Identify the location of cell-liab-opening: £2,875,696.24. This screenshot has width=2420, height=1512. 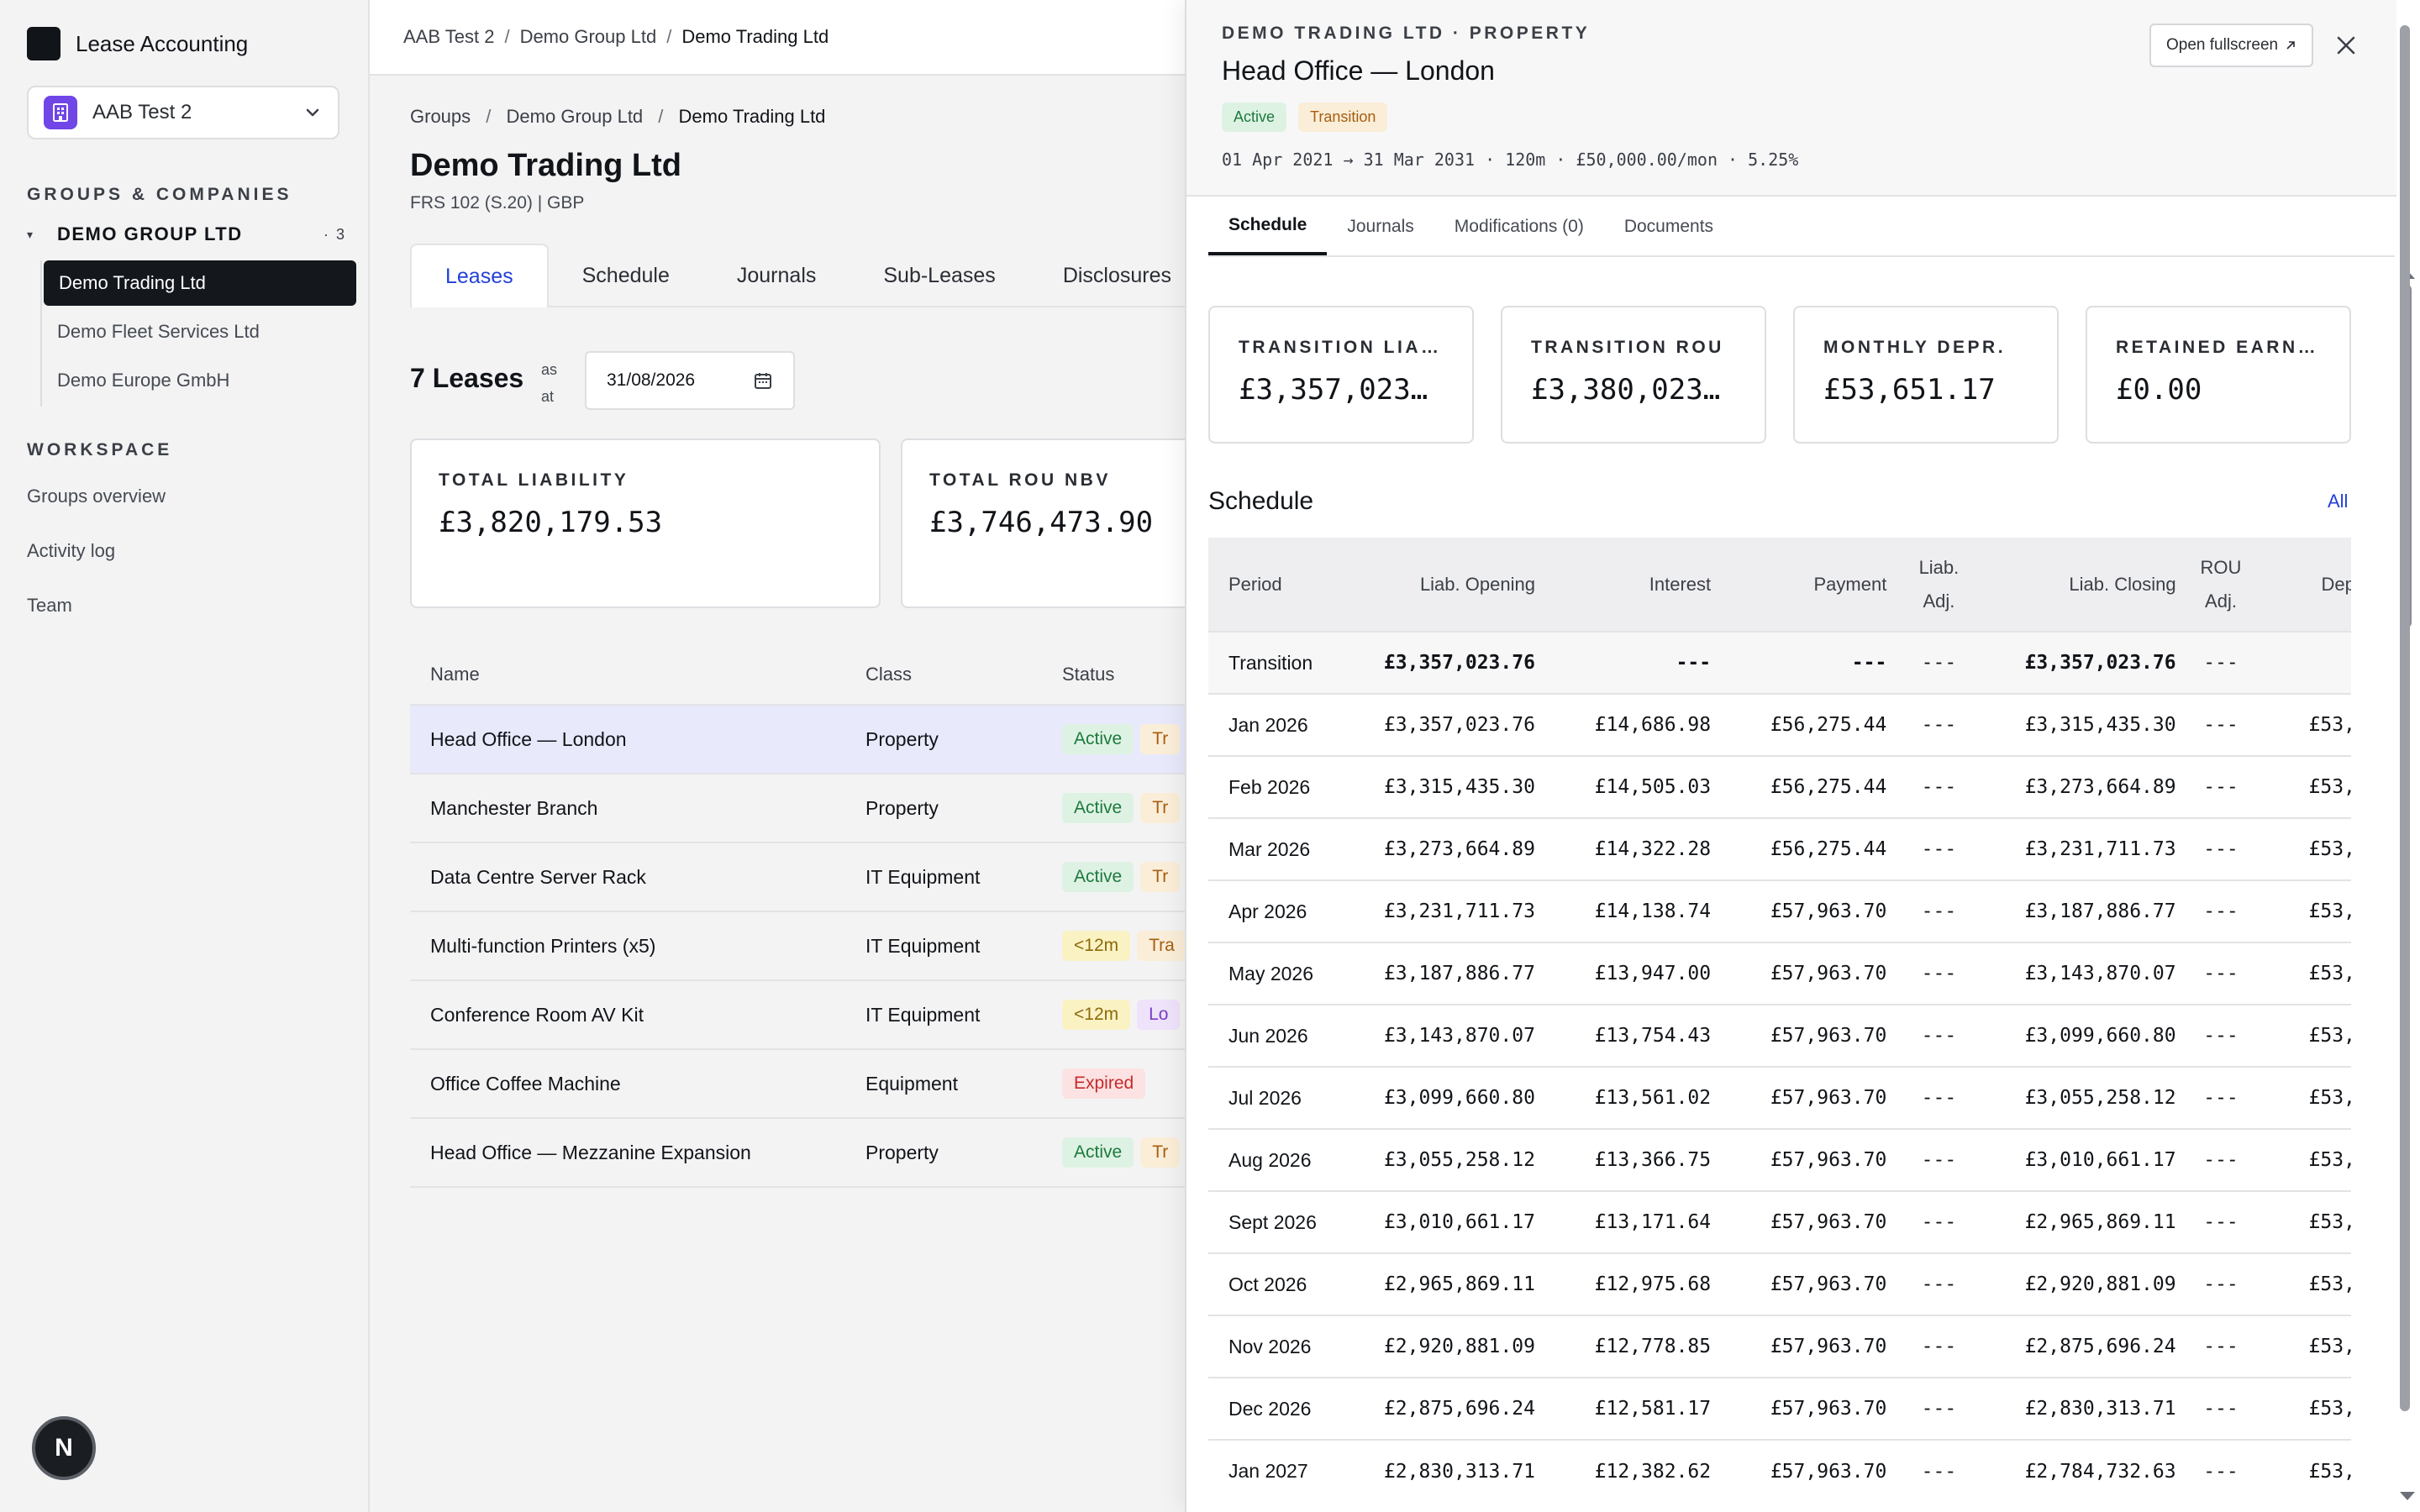
(1444, 1408).